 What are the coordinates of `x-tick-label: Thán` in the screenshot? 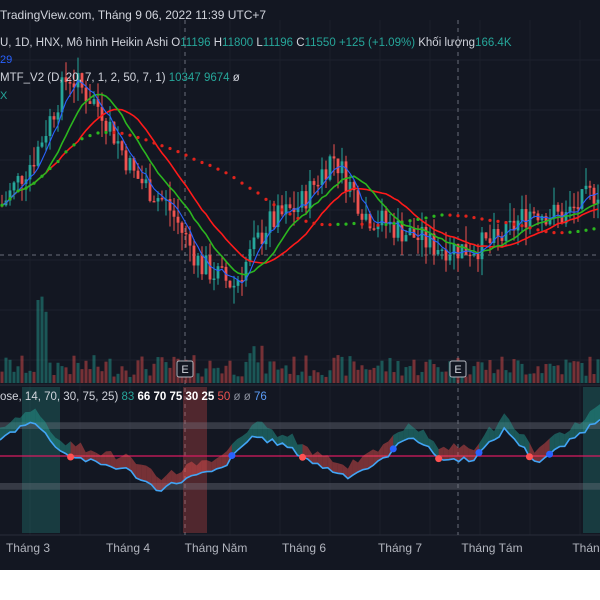 It's located at (585, 548).